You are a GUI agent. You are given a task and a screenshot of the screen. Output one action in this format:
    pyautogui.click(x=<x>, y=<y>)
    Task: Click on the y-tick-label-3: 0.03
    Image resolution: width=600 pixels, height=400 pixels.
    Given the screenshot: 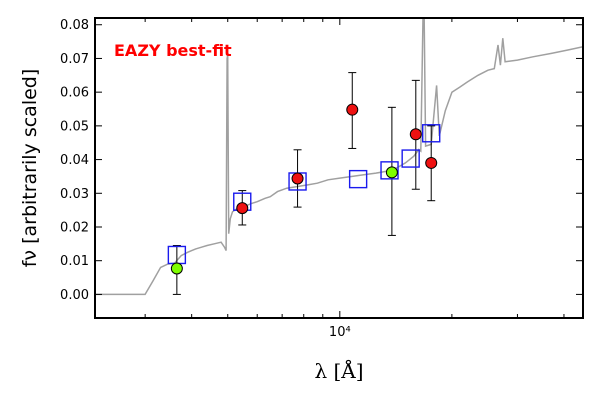 What is the action you would take?
    pyautogui.click(x=74, y=194)
    